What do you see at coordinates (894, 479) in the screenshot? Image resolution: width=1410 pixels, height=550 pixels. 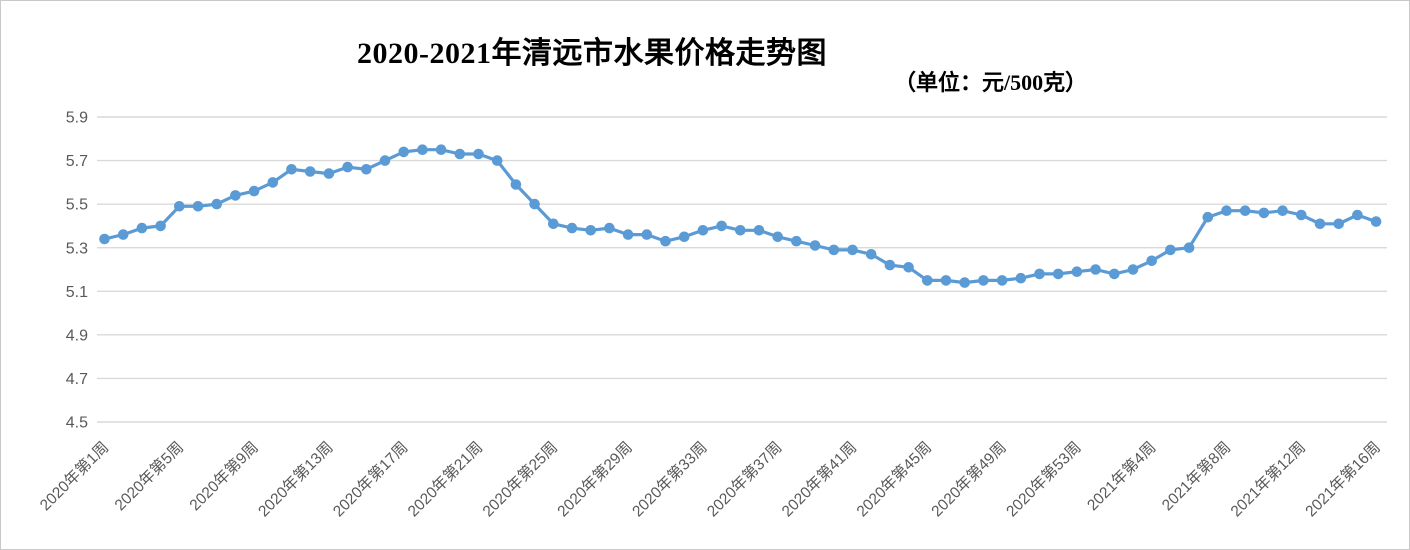 I see `x-axis-tick-label: 2020年第45周` at bounding box center [894, 479].